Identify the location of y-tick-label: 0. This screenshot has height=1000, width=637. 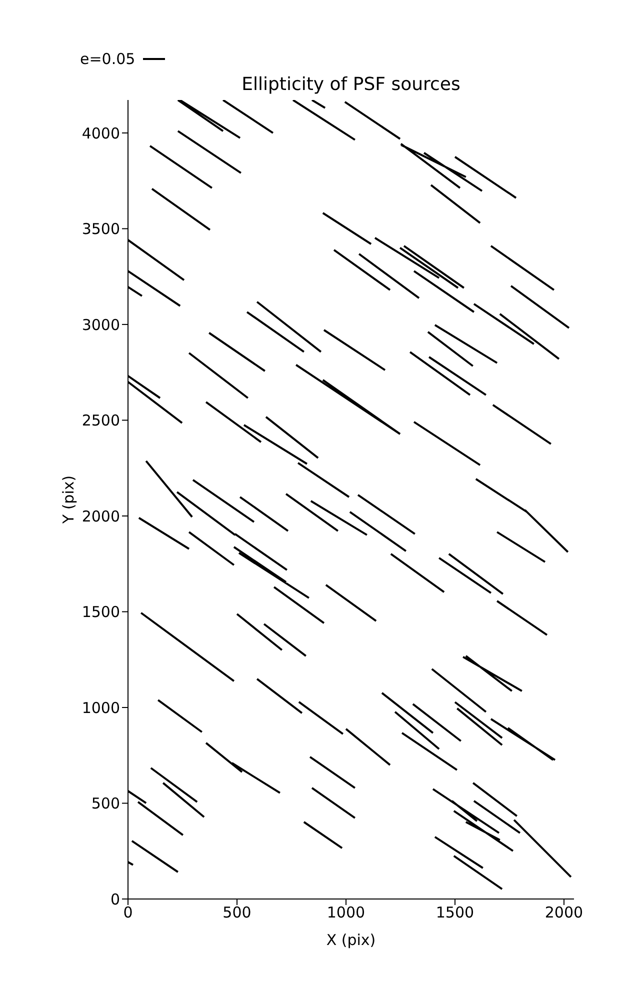
(115, 899).